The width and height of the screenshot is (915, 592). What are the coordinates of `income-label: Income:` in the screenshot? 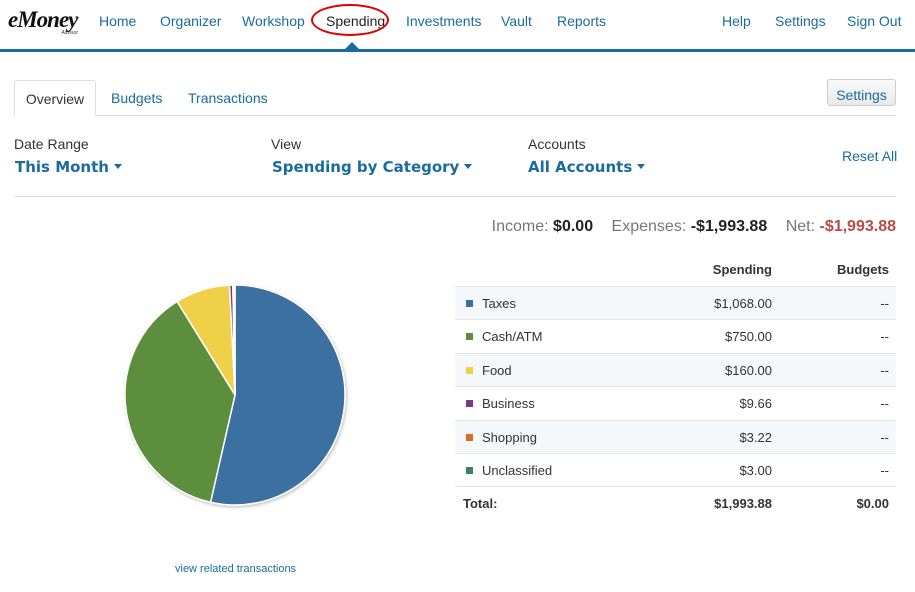 It's located at (520, 226).